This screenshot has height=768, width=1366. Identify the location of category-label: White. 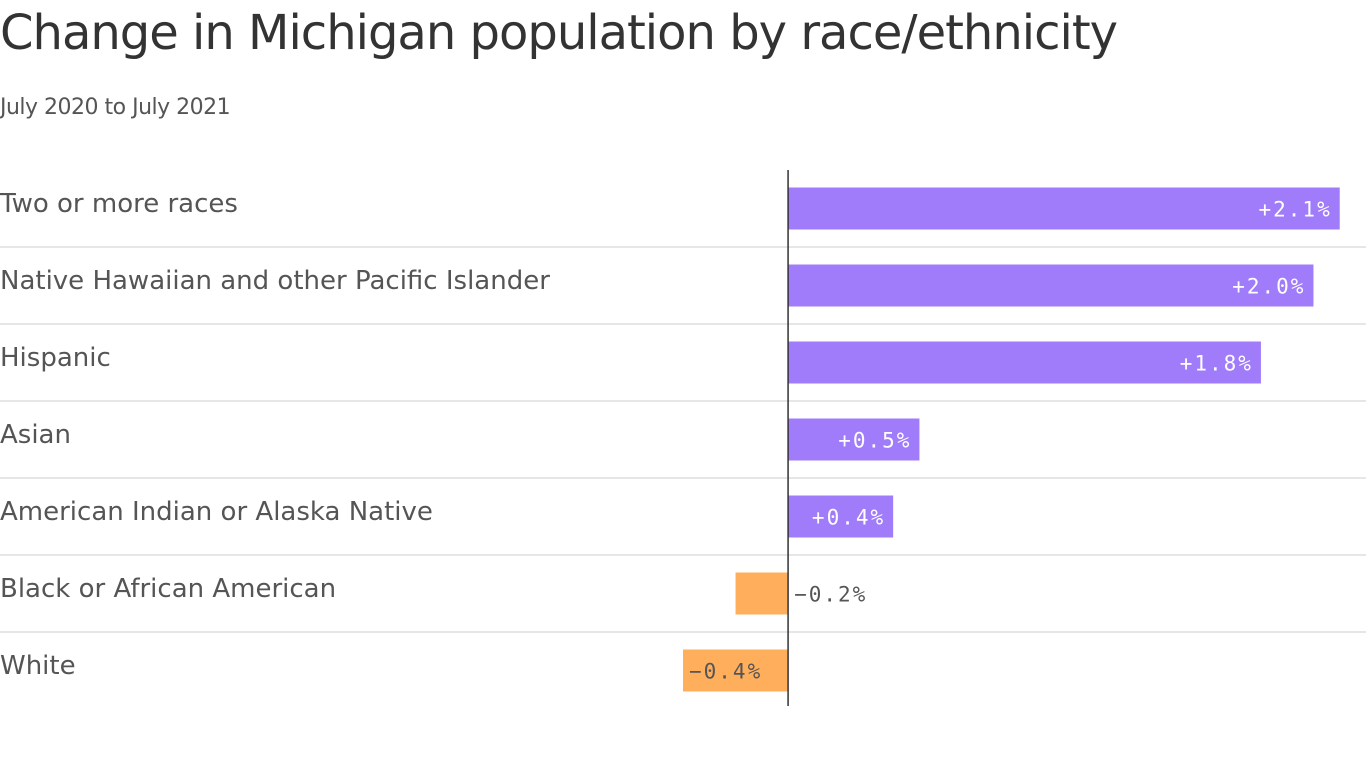
(38, 666).